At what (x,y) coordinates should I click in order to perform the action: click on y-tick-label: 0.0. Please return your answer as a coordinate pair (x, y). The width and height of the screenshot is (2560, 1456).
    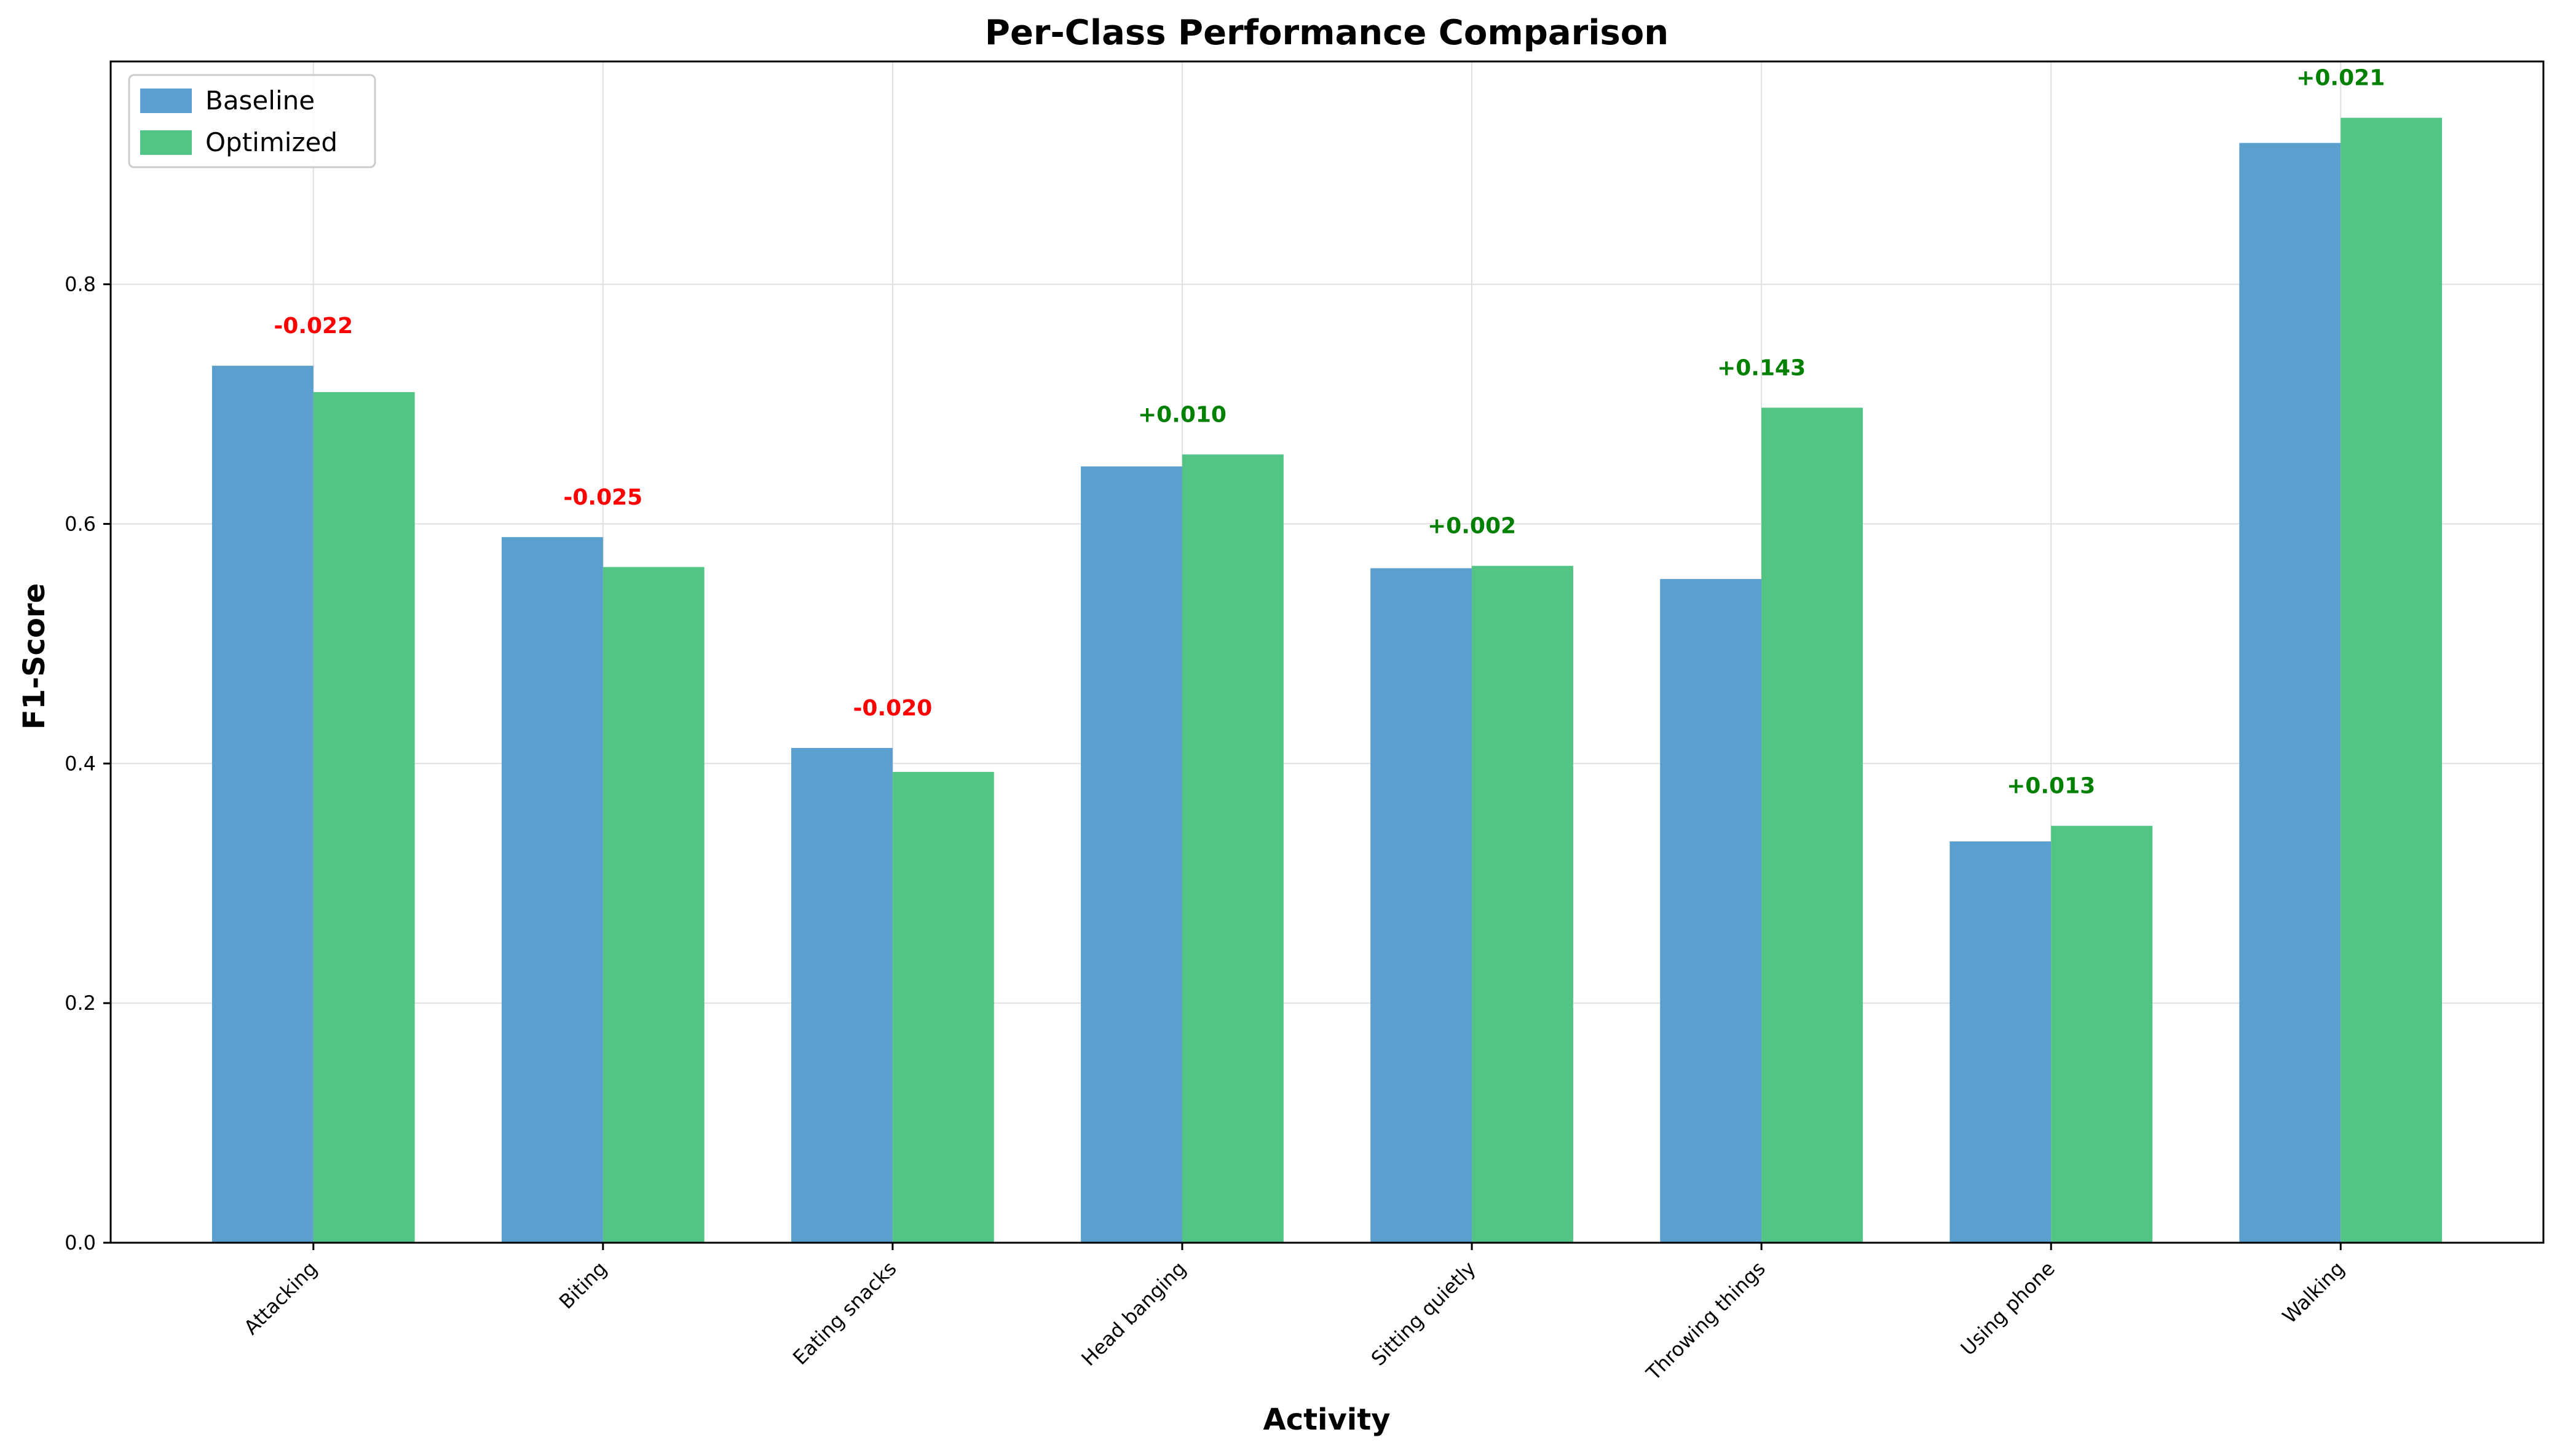
    Looking at the image, I should click on (80, 1242).